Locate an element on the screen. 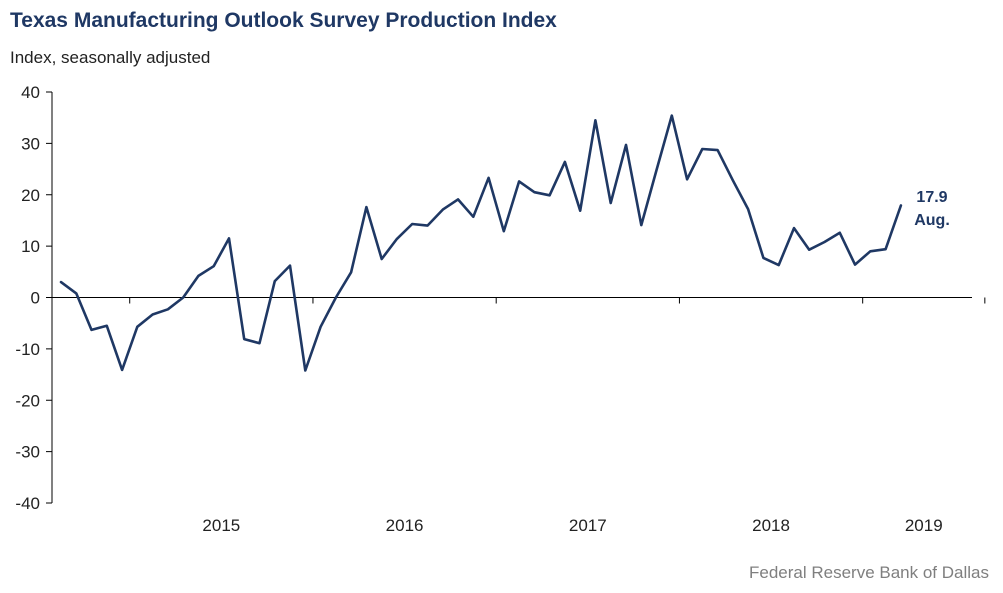 The image size is (1003, 593). y-tick-label: -20 is located at coordinates (27, 400).